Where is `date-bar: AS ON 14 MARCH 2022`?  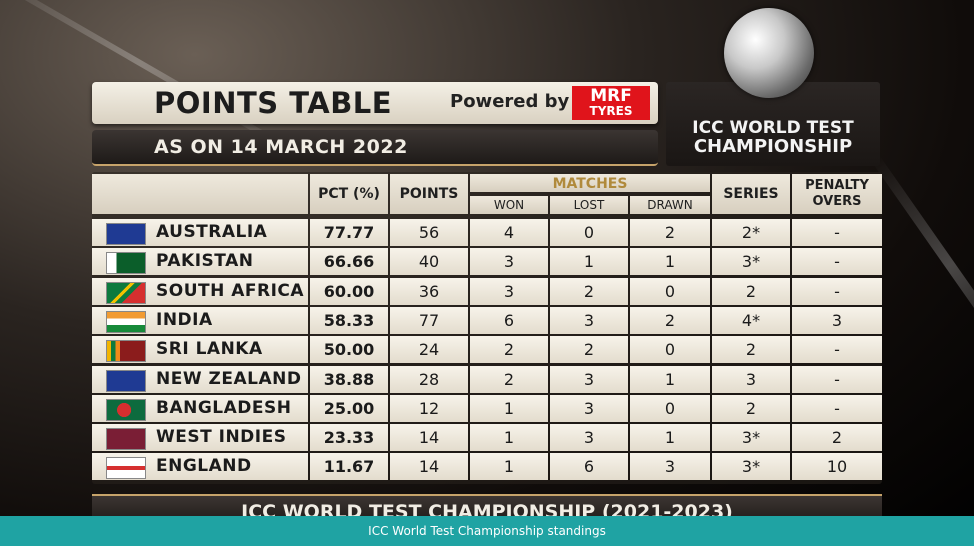
date-bar: AS ON 14 MARCH 2022 is located at coordinates (375, 148).